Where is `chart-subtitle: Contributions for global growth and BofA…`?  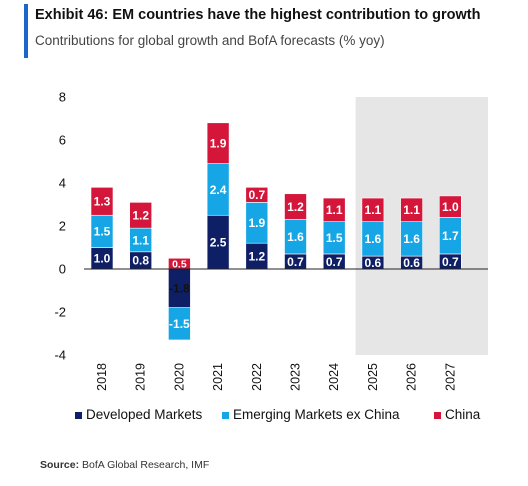 chart-subtitle: Contributions for global growth and BofA… is located at coordinates (210, 40).